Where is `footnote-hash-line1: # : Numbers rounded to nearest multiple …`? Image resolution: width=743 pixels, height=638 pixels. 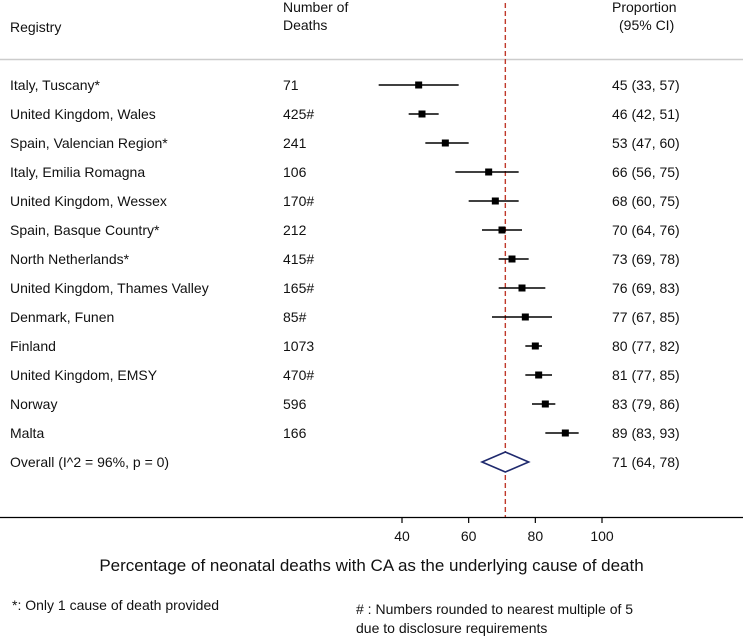 footnote-hash-line1: # : Numbers rounded to nearest multiple … is located at coordinates (495, 609).